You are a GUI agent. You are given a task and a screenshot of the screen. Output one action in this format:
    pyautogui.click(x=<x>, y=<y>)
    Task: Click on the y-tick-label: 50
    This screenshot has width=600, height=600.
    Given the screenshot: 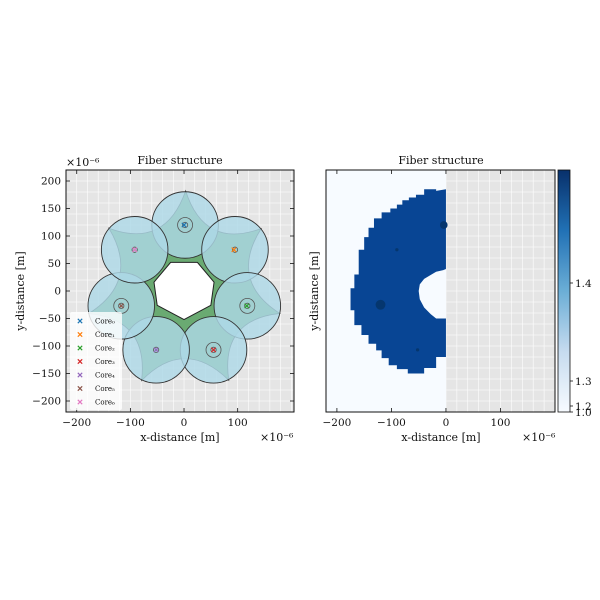 What is the action you would take?
    pyautogui.click(x=54, y=264)
    